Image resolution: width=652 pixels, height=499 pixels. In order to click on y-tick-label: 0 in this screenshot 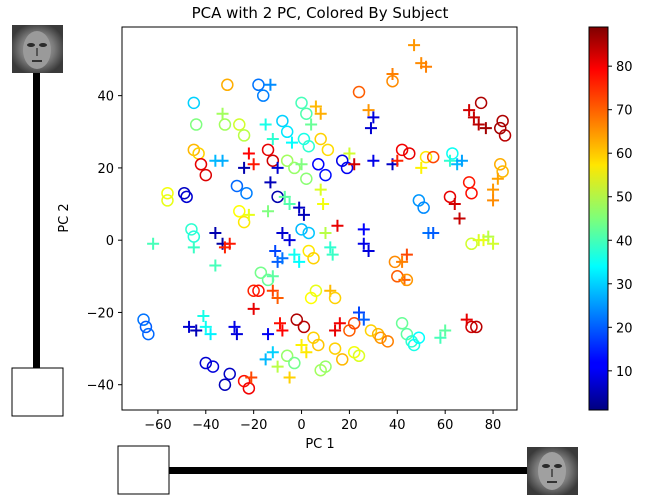, I will do `click(110, 241)`.